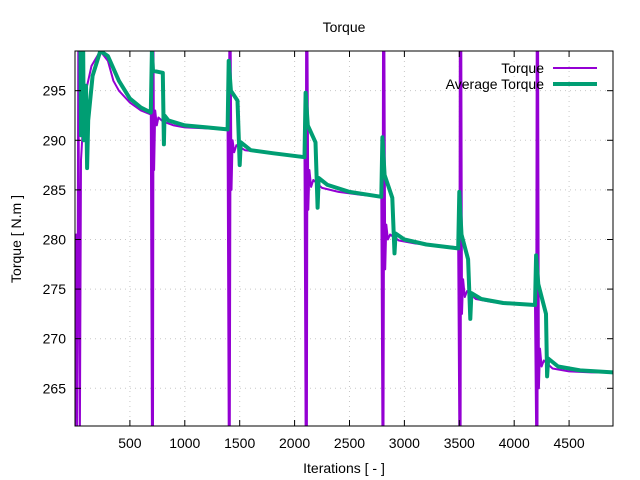  I want to click on x-tick-label: 1000, so click(184, 443).